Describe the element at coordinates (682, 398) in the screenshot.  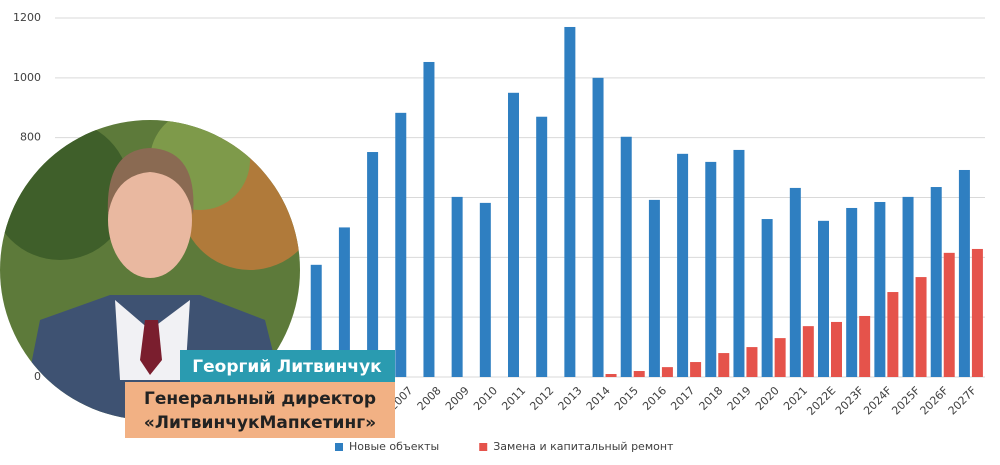
I see `x-tick-label: 2017` at that location.